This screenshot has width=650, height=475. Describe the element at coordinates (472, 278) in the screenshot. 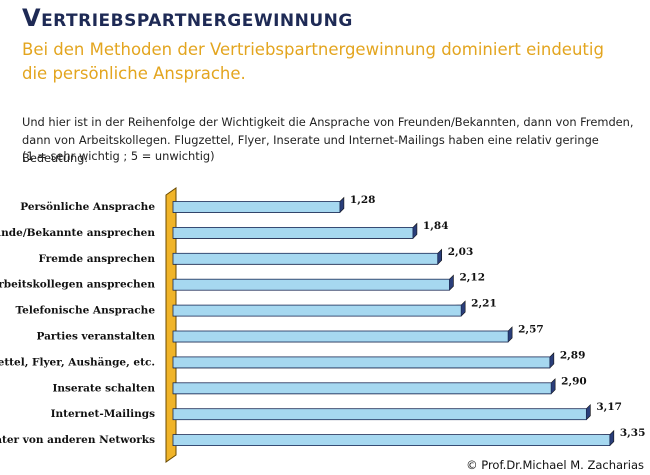

I see `value-label: 2,12` at that location.